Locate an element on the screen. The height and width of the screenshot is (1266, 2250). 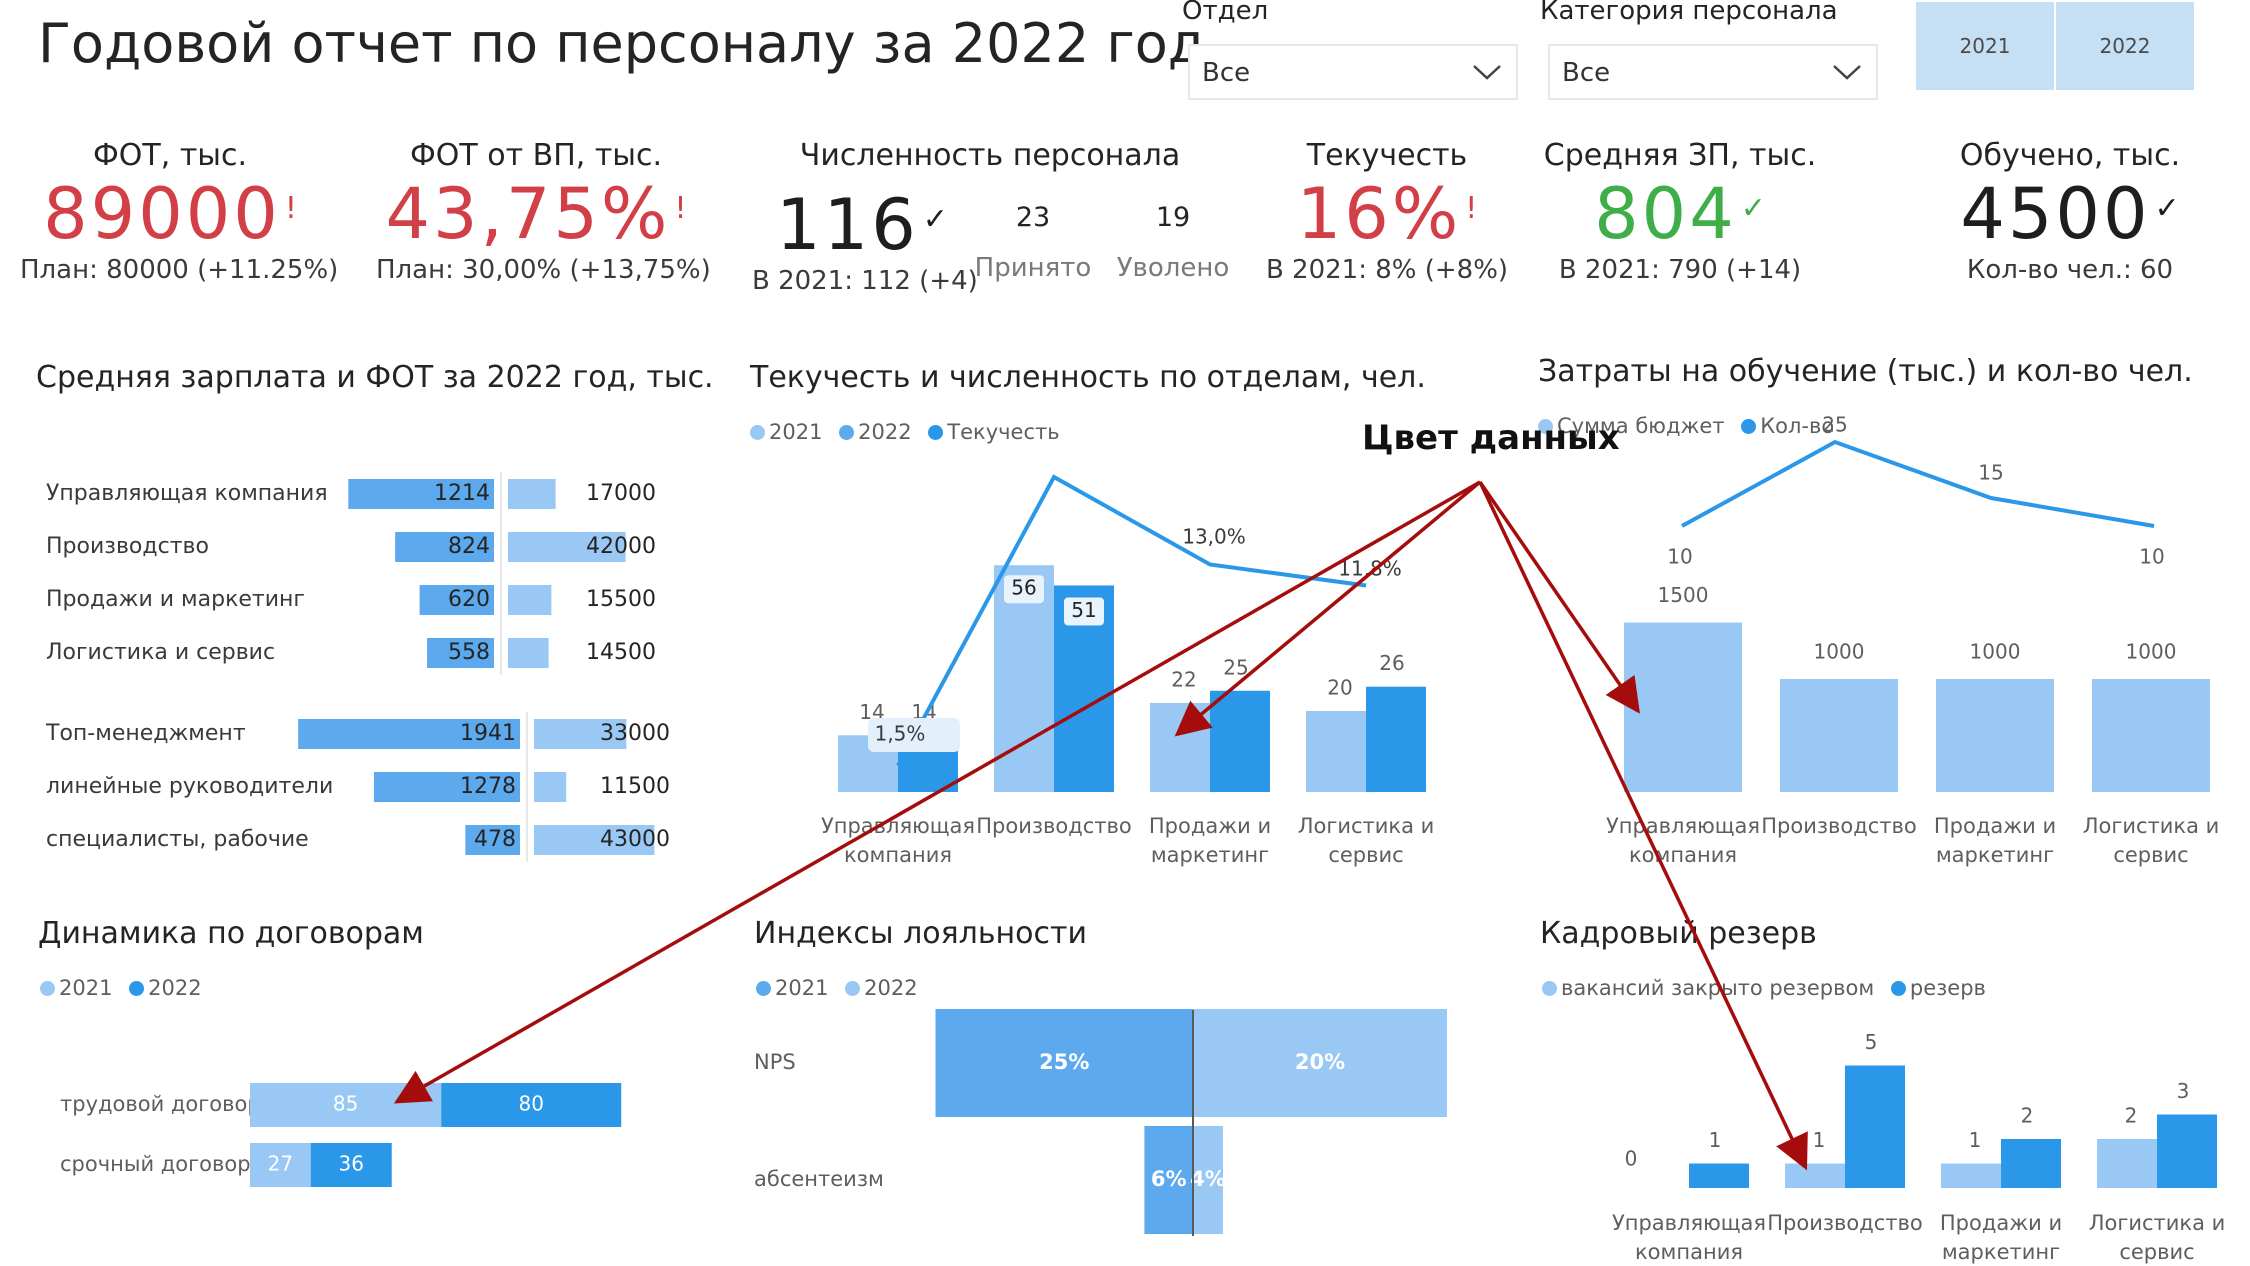
legend-item-count: Кол-во is located at coordinates (1787, 426).